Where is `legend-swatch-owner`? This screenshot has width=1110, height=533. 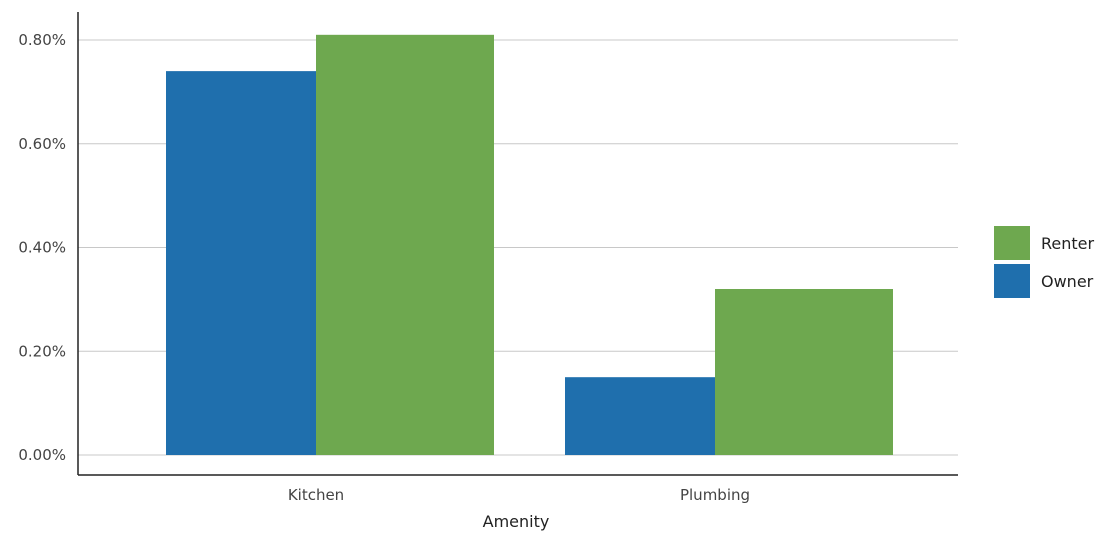
legend-swatch-owner is located at coordinates (1012, 281).